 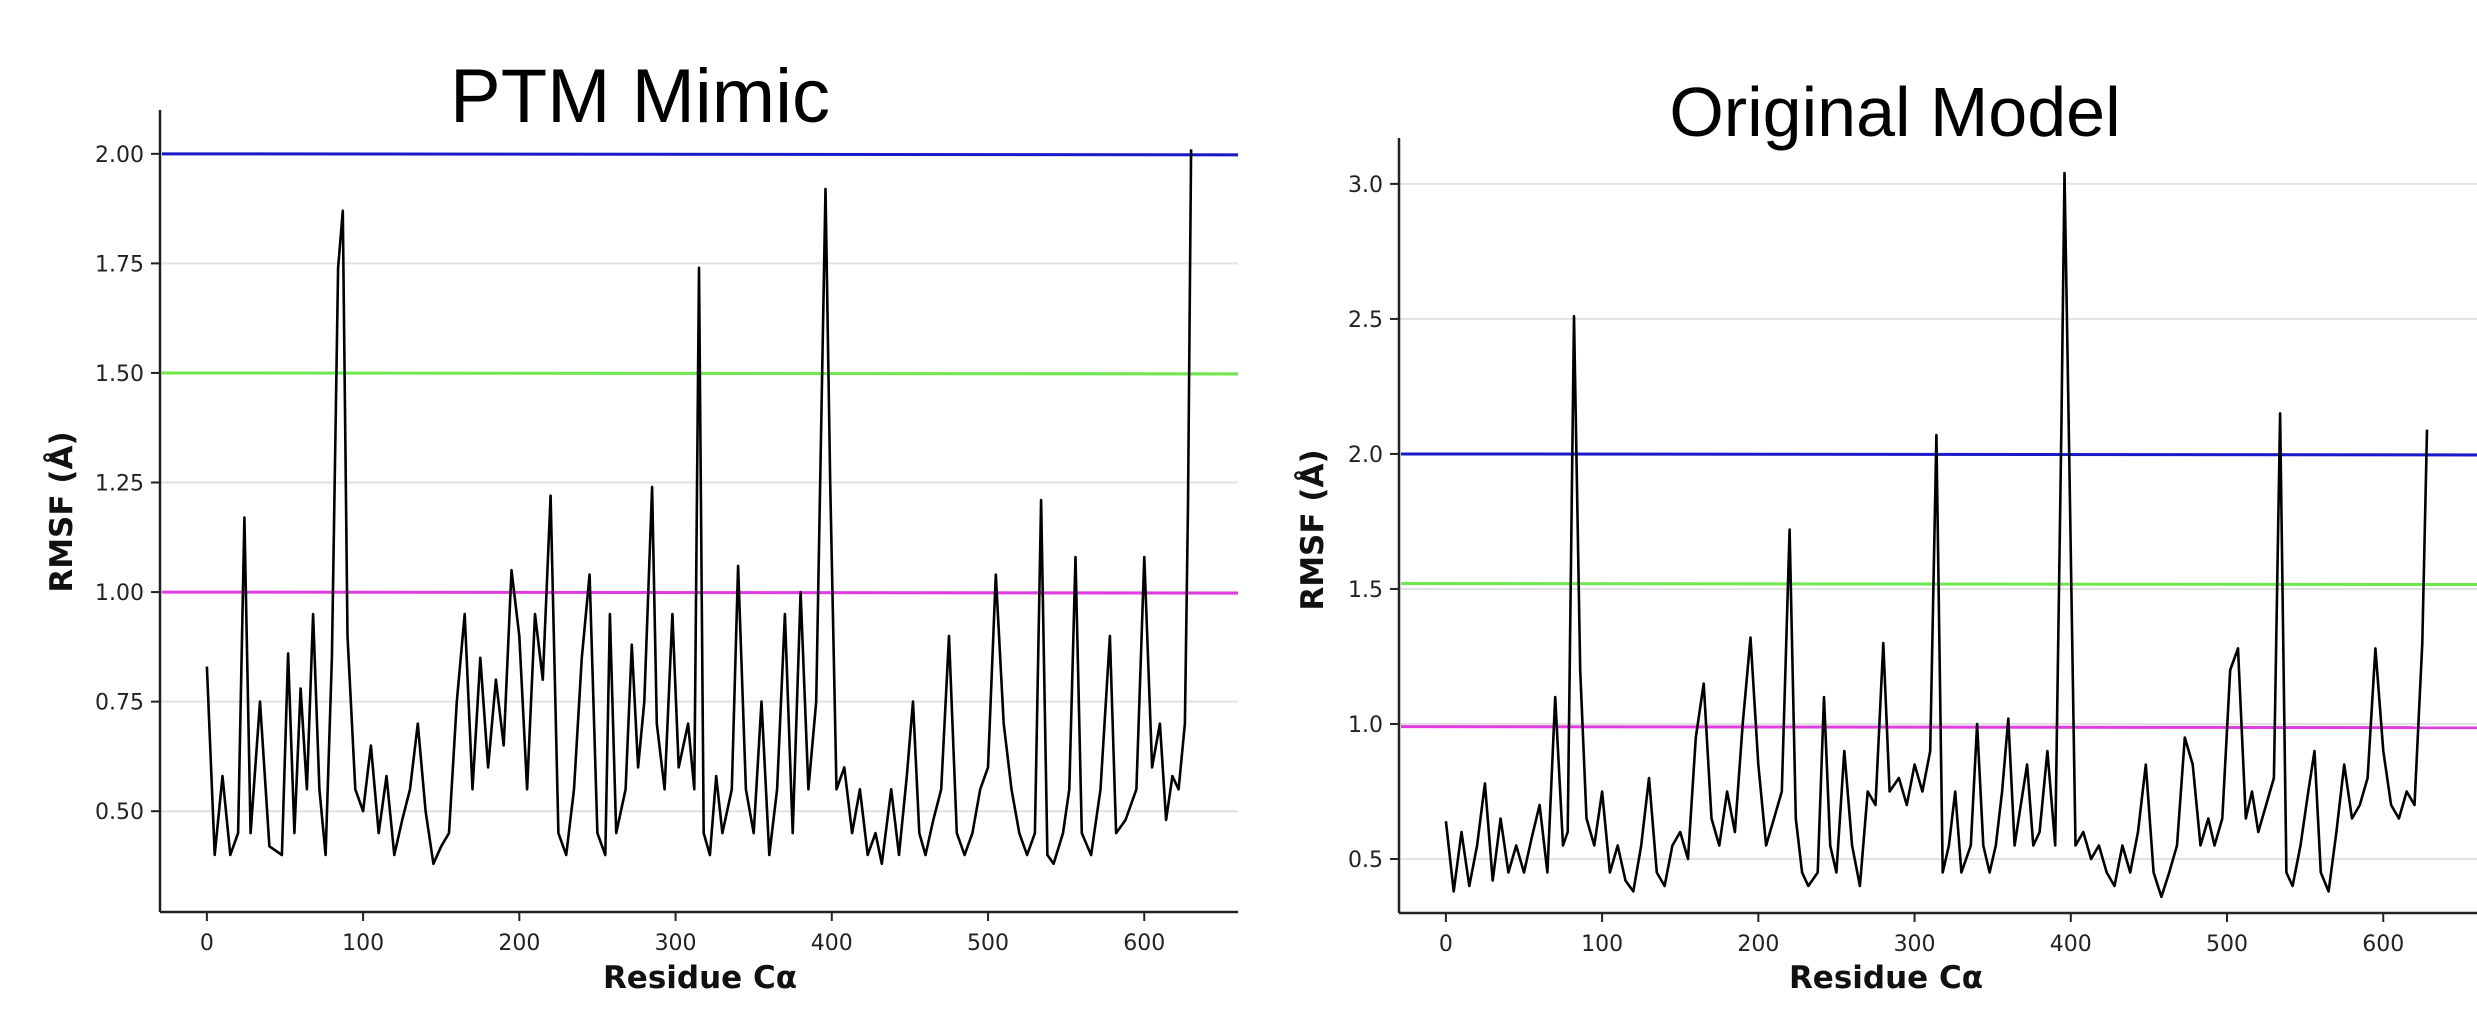 I want to click on y-tick-label: 2.0, so click(x=1365, y=455).